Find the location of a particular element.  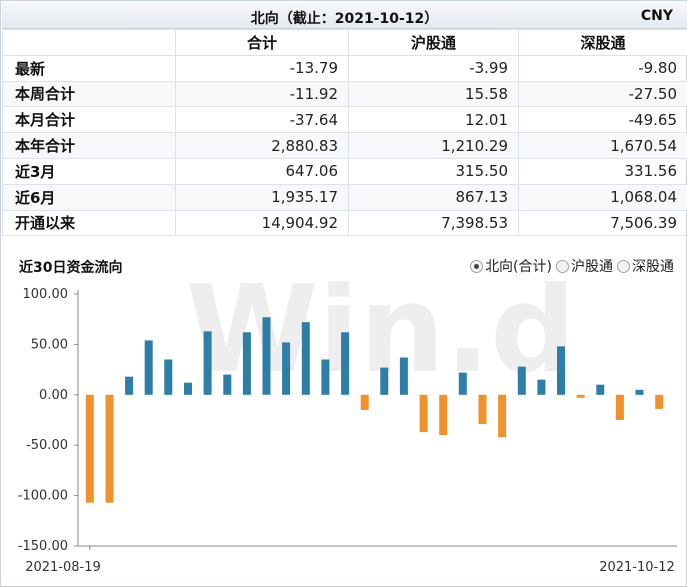

table-row: 近6月 1,935.17 867.13 1,068.04 is located at coordinates (344, 197).